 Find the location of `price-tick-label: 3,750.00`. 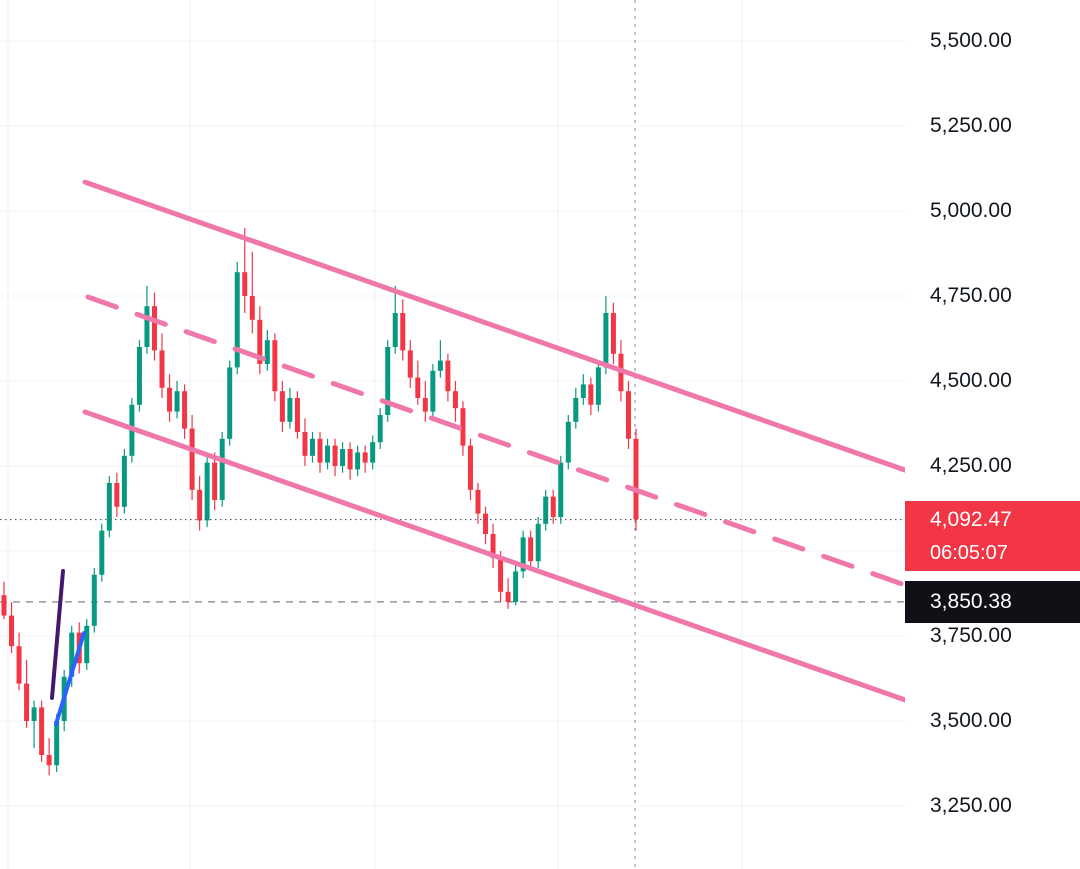

price-tick-label: 3,750.00 is located at coordinates (971, 635).